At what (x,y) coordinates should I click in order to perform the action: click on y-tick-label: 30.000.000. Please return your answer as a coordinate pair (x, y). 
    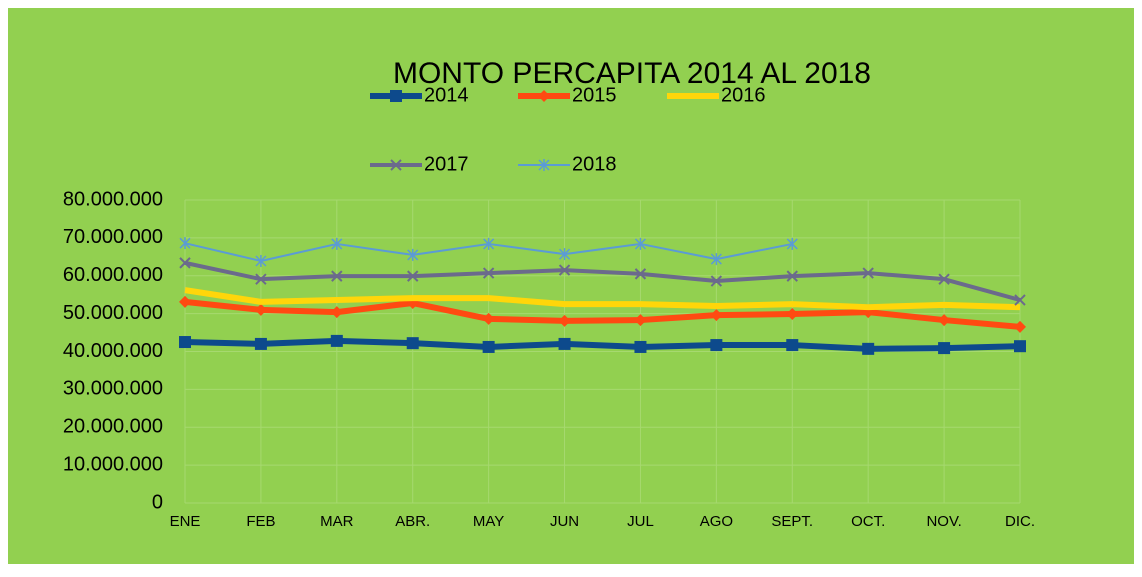
    Looking at the image, I should click on (113, 389).